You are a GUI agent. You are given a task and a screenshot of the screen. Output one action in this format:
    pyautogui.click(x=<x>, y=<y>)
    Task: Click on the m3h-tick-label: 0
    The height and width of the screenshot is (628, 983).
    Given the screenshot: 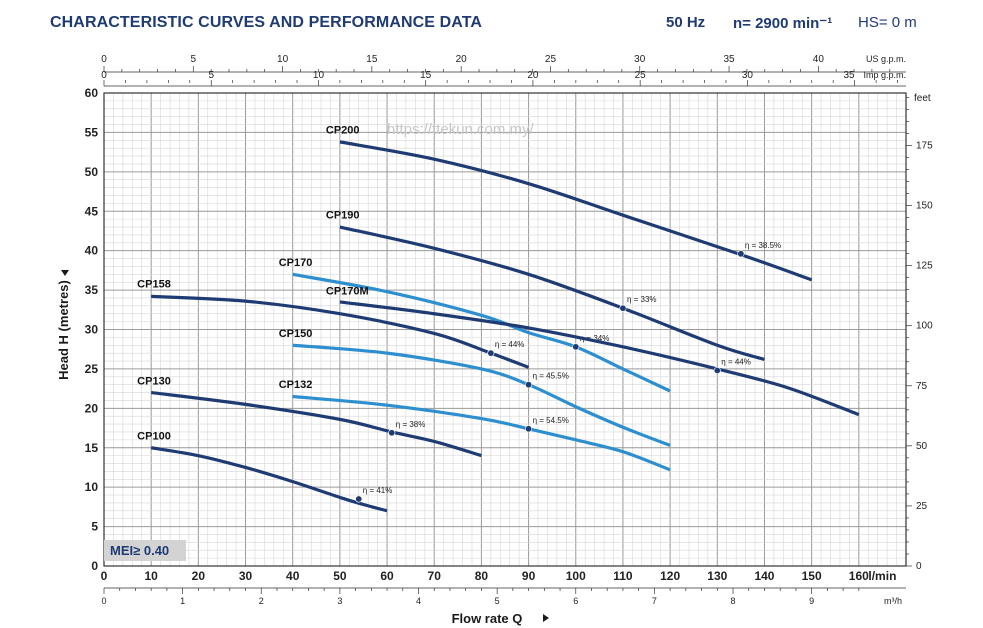 What is the action you would take?
    pyautogui.click(x=103, y=601)
    